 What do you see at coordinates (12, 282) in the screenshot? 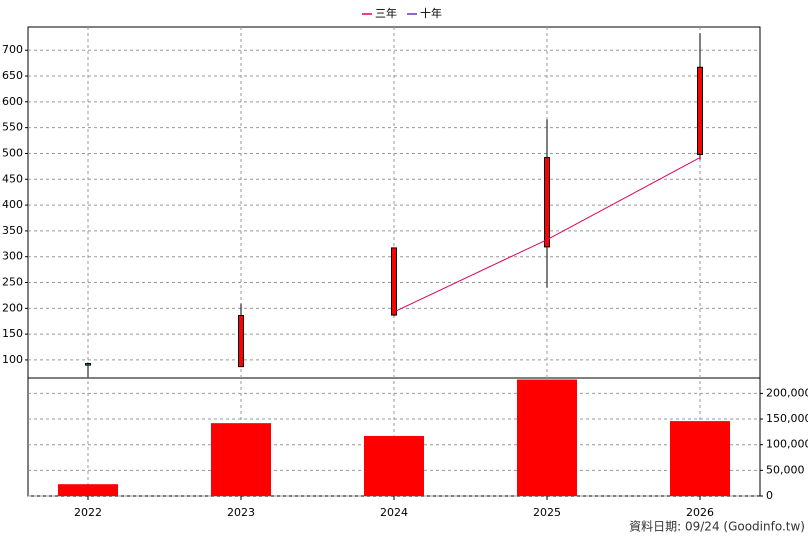
I see `y-tick-label: 250` at bounding box center [12, 282].